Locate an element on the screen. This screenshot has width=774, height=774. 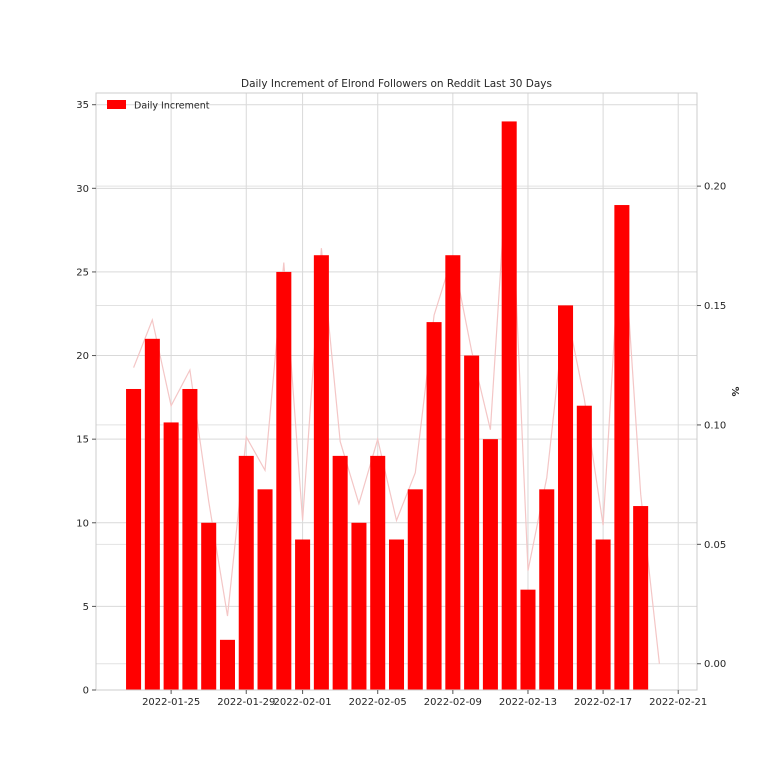
x-tick-label: 2022-01-25 is located at coordinates (171, 702).